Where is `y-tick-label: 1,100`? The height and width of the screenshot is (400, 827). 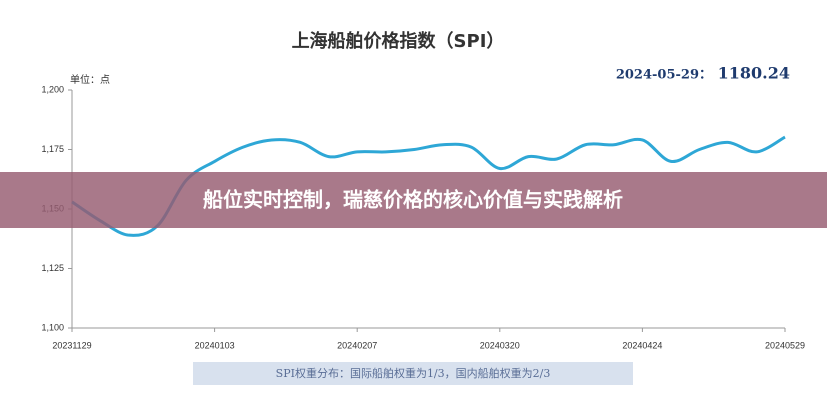
y-tick-label: 1,100 is located at coordinates (52, 327).